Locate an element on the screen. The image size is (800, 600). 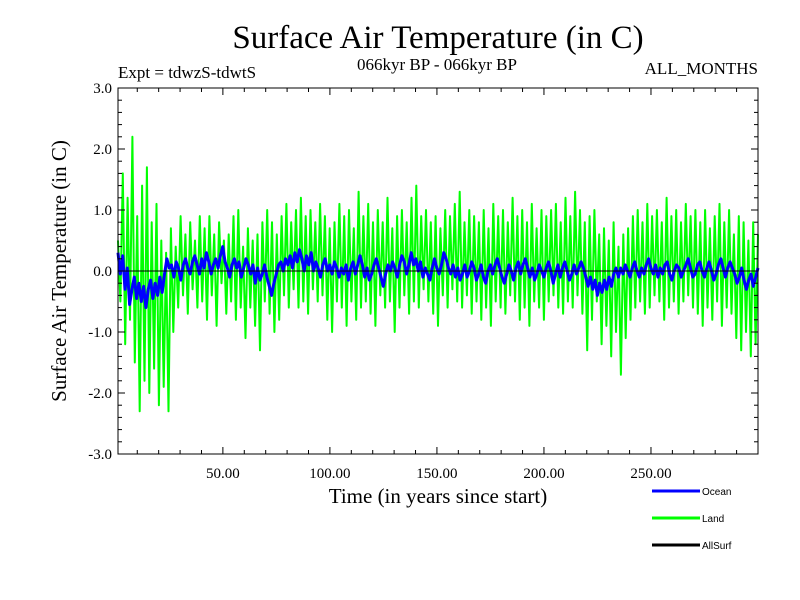
y-tick-label: -2.0 is located at coordinates (100, 394).